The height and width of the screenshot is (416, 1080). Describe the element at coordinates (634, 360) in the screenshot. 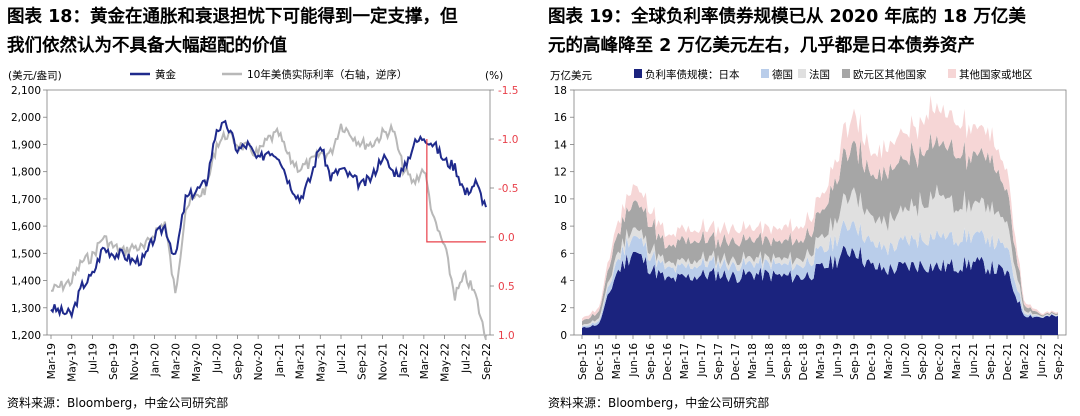

I see `right-x-tick-label: Jun-16` at that location.